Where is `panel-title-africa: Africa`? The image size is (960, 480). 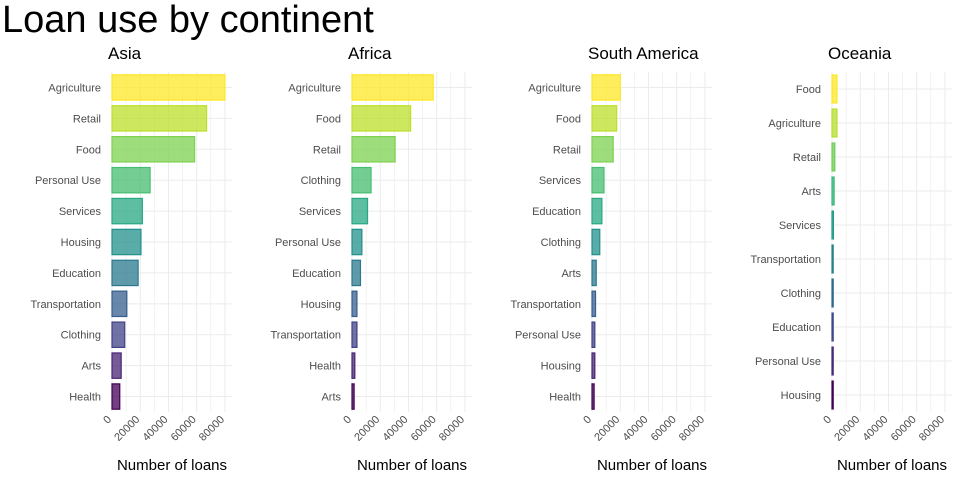
panel-title-africa: Africa is located at coordinates (370, 53).